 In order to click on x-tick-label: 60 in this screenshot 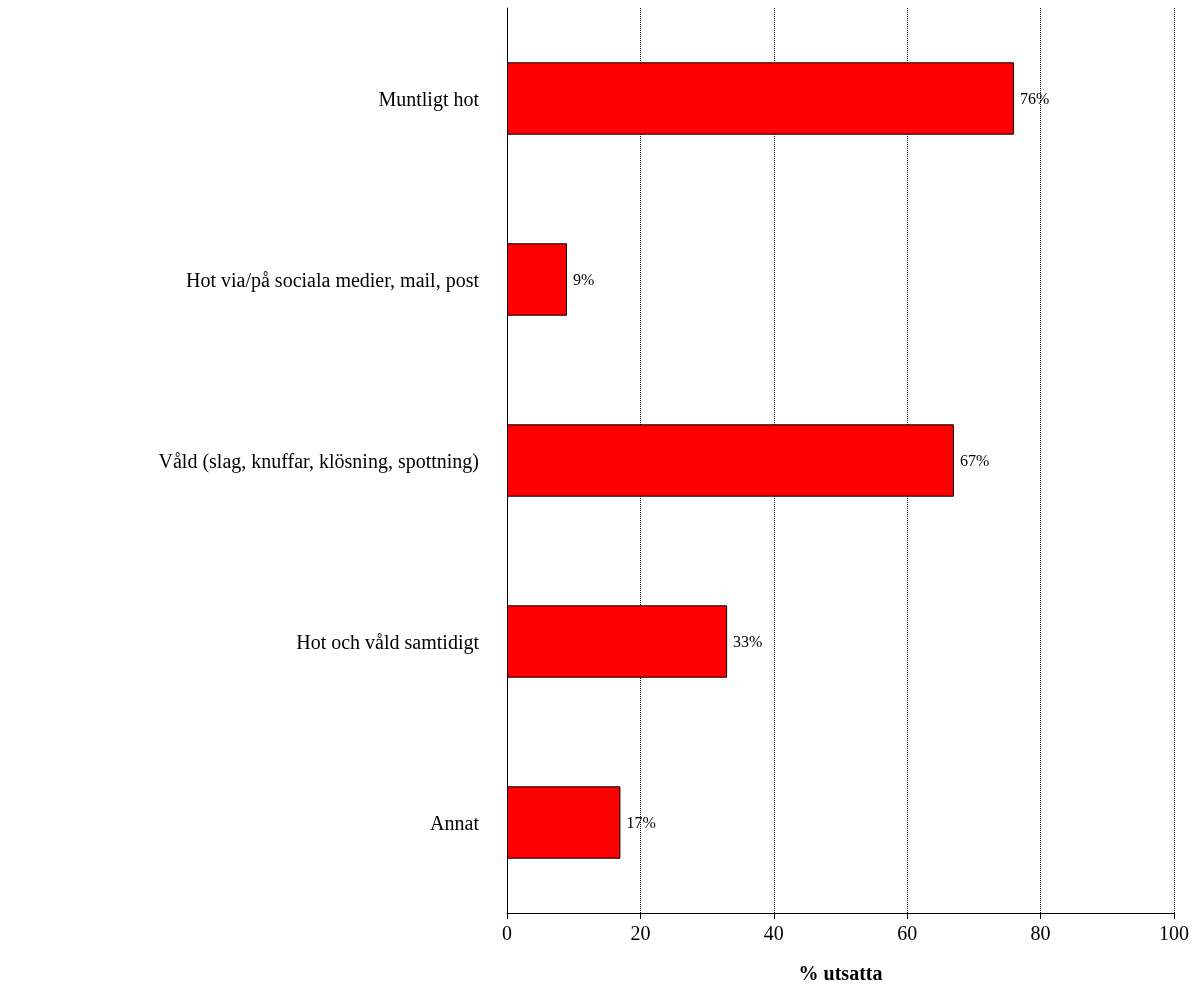, I will do `click(907, 933)`.